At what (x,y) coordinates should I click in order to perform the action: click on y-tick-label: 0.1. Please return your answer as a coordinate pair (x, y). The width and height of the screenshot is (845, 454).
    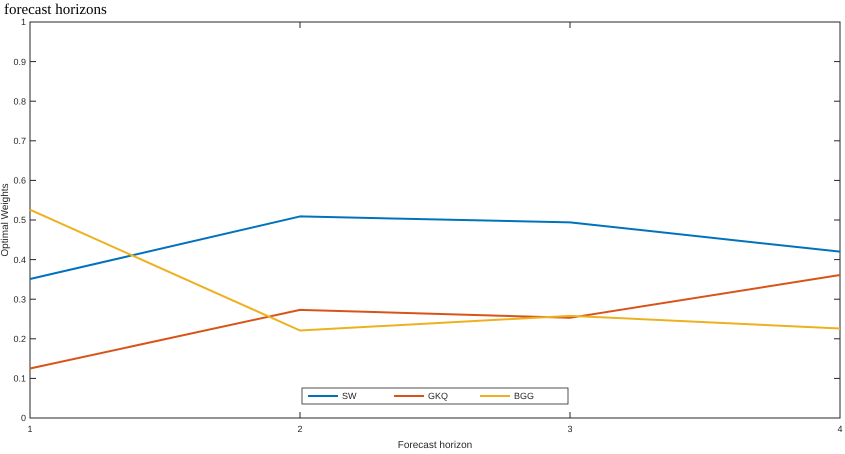
    Looking at the image, I should click on (19, 379).